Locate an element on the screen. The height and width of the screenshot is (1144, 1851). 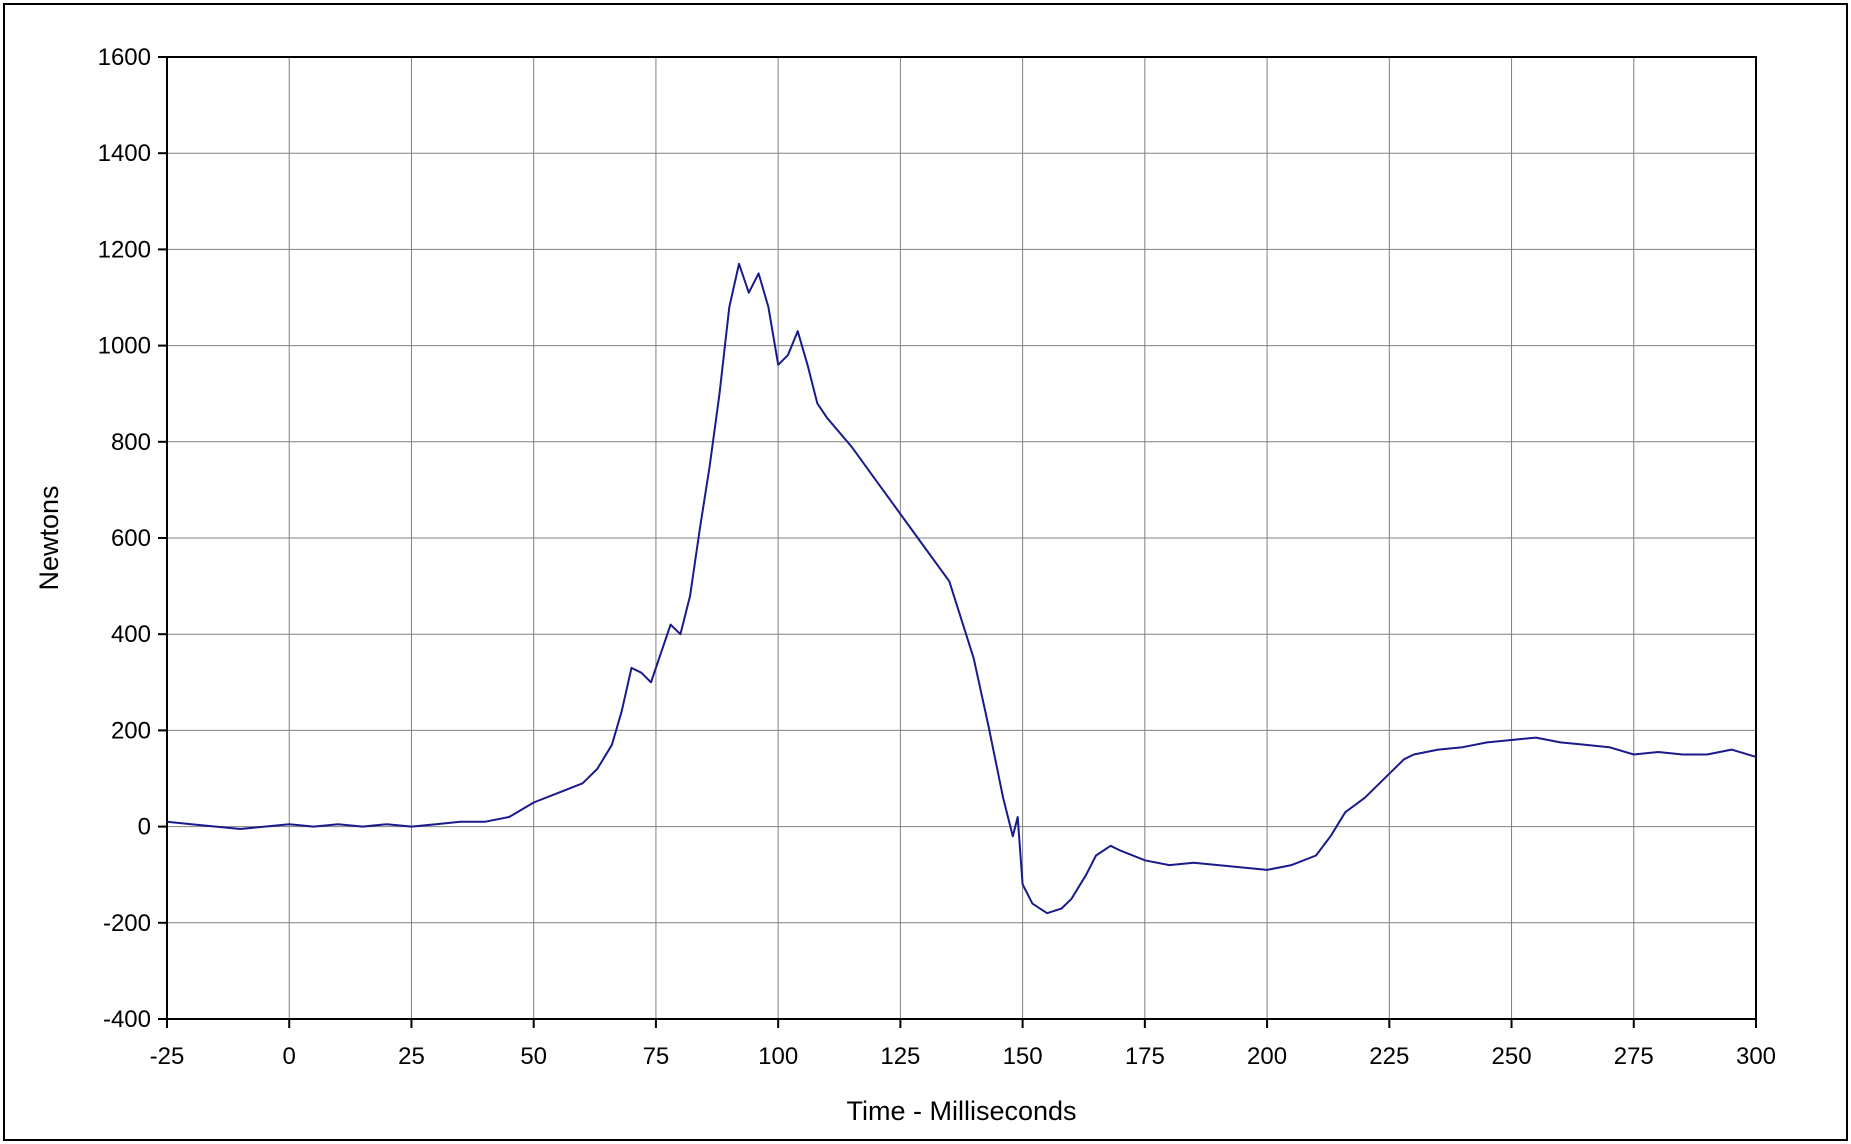
x-tick-label: 175 is located at coordinates (1145, 1056).